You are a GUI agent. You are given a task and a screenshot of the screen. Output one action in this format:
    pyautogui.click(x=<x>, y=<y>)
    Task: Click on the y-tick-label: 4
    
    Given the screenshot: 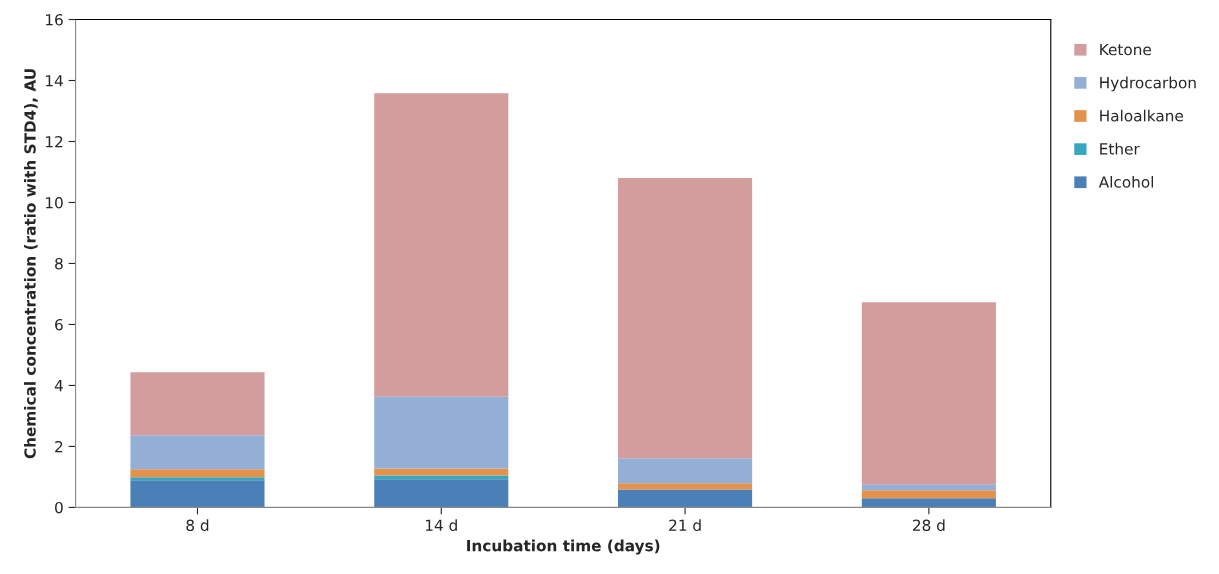 What is the action you would take?
    pyautogui.click(x=58, y=386)
    